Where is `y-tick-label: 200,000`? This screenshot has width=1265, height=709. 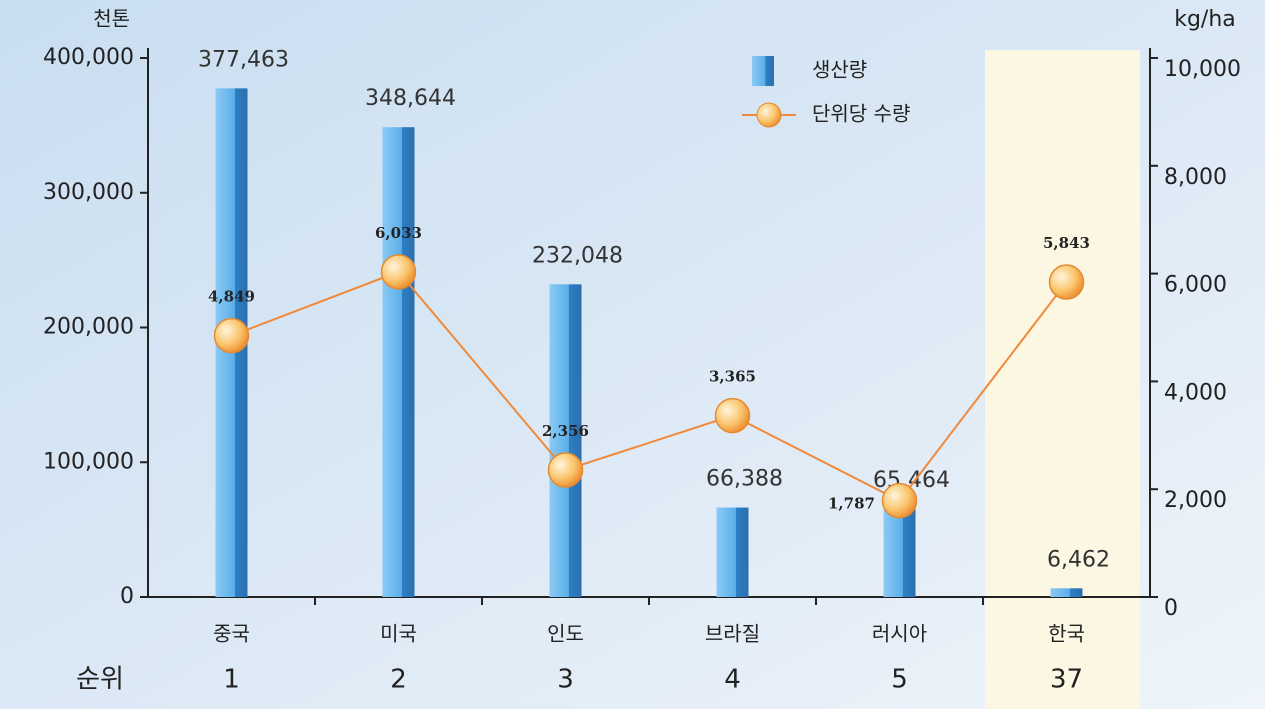
y-tick-label: 200,000 is located at coordinates (88, 327).